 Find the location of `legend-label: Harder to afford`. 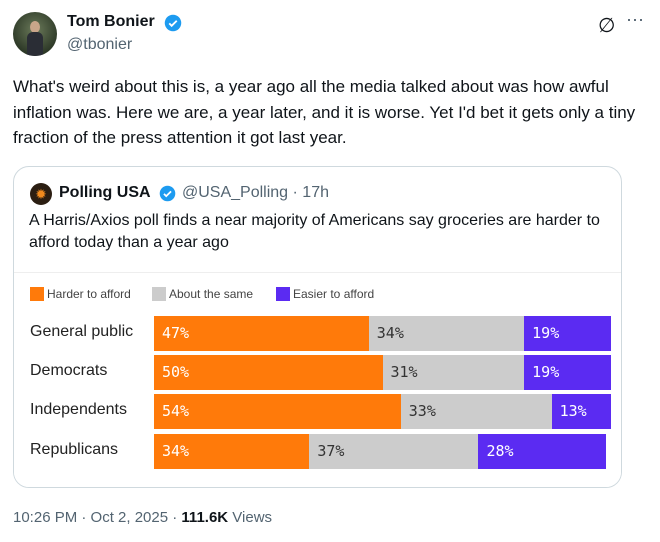

legend-label: Harder to afford is located at coordinates (89, 294).